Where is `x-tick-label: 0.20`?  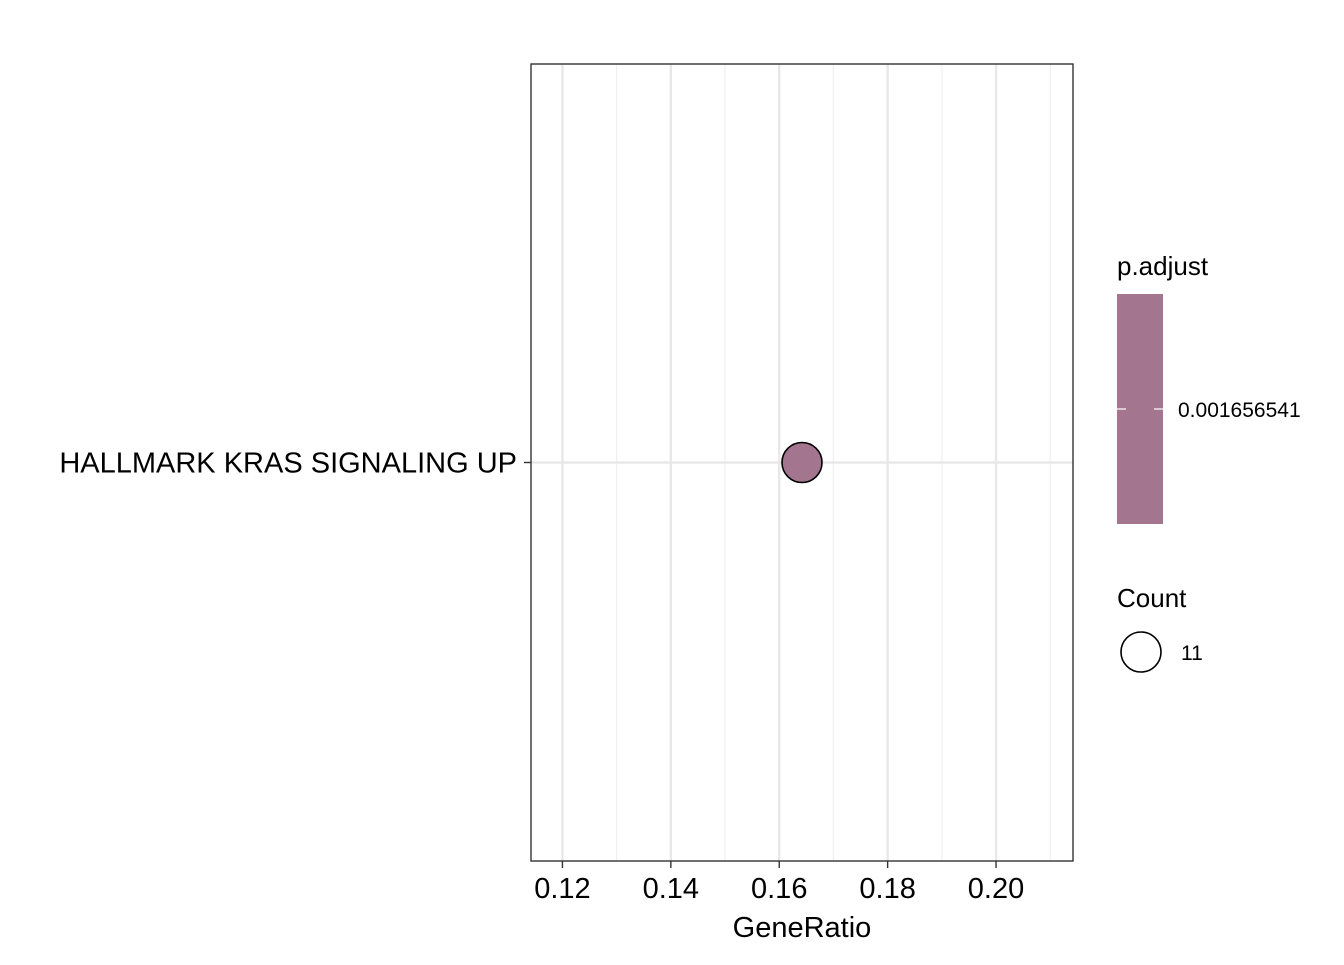 x-tick-label: 0.20 is located at coordinates (996, 889).